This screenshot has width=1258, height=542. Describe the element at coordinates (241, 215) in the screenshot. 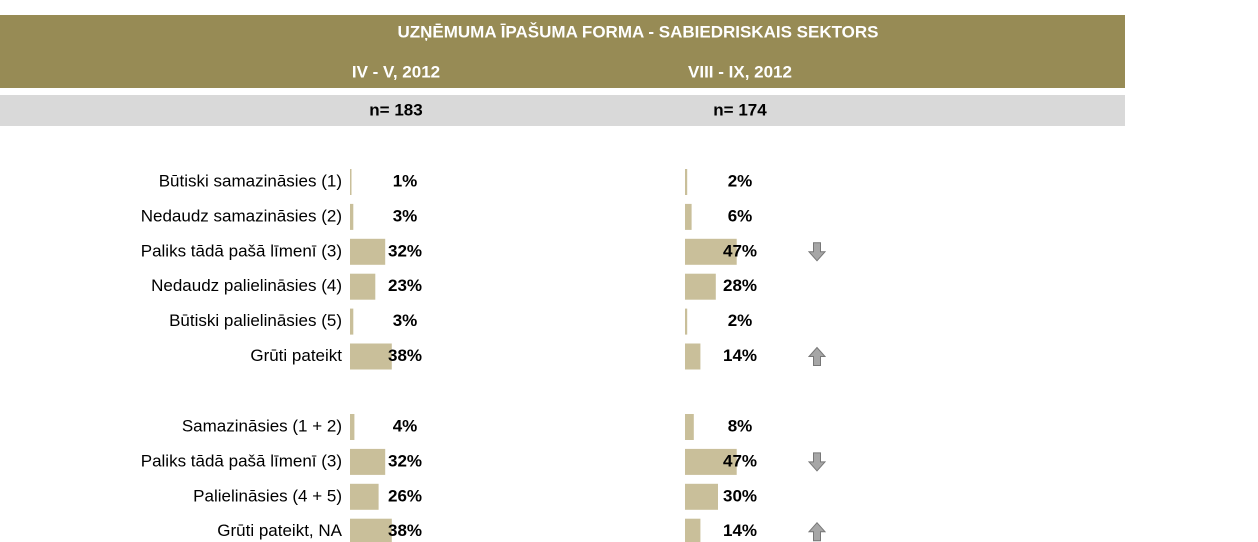

I see `category-label: Nedaudz samazināsies (2)` at that location.